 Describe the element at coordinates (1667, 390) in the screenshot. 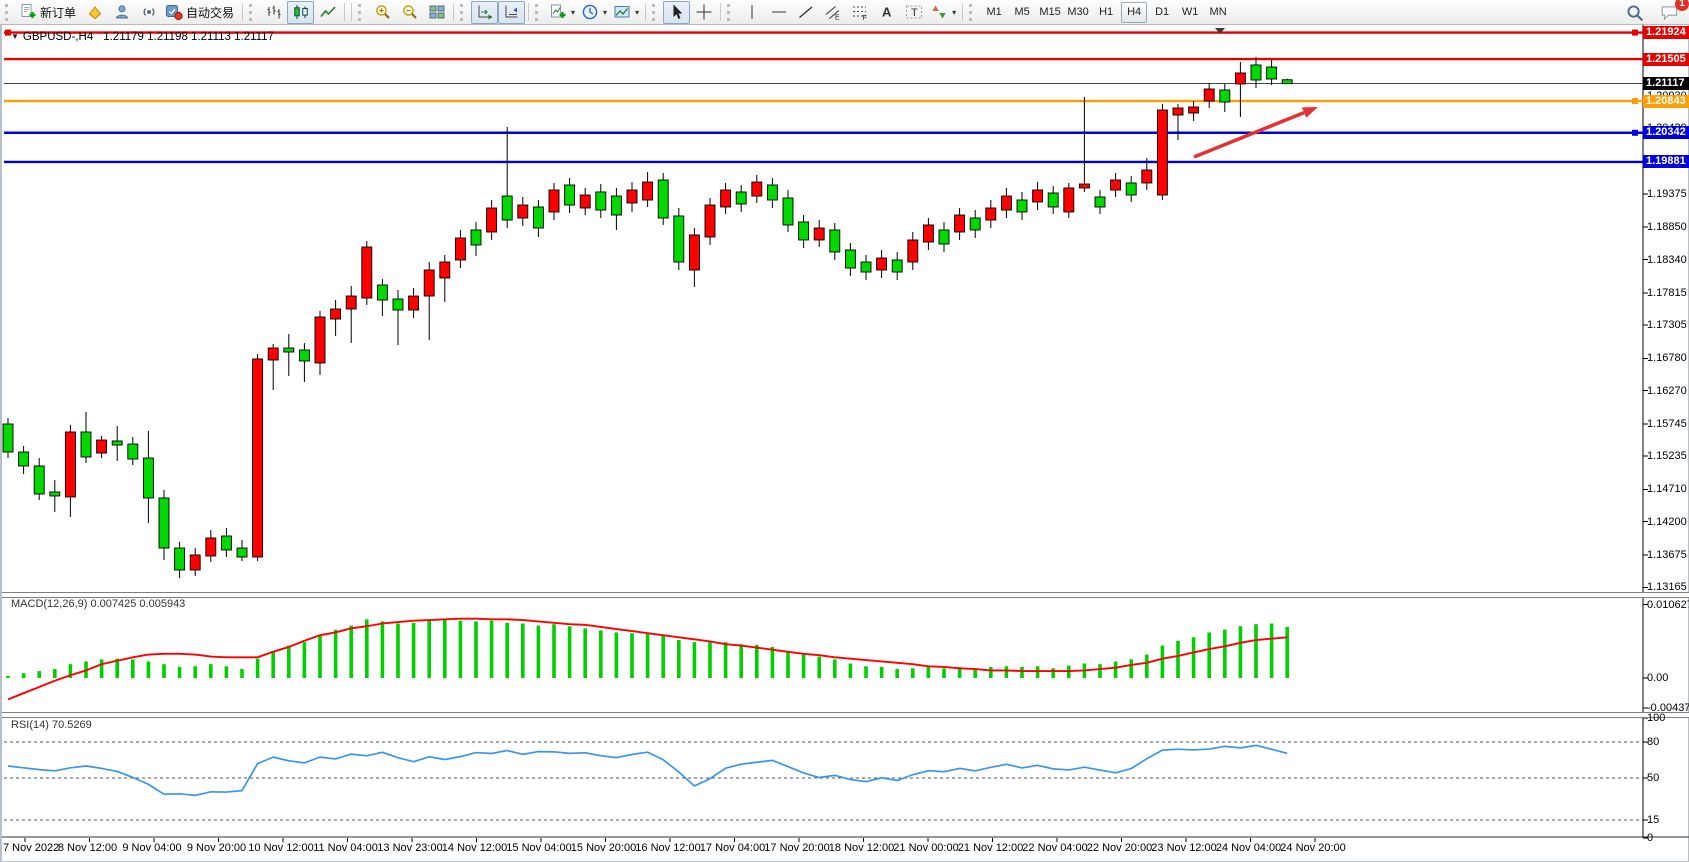

I see `price-tick-label: 1.16270` at that location.